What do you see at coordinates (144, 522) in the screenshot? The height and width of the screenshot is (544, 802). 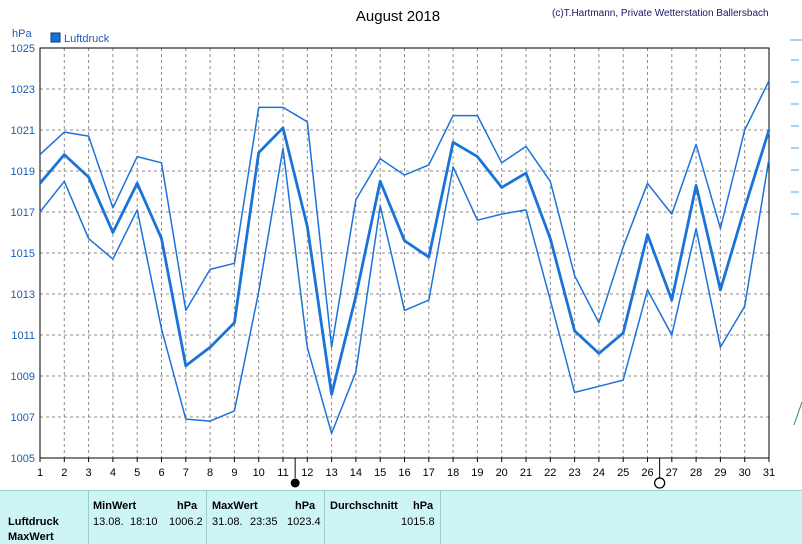 I see `min-time: 18:10` at bounding box center [144, 522].